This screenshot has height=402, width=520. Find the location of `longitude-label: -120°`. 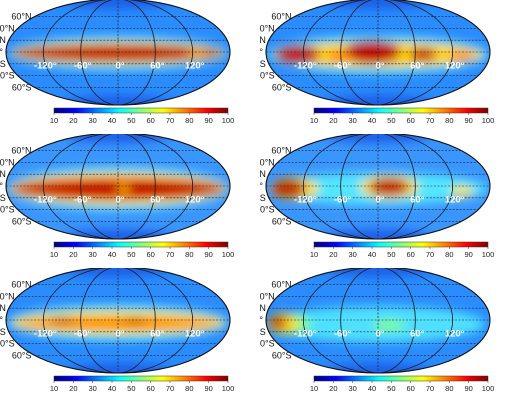

longitude-label: -120° is located at coordinates (45, 333).